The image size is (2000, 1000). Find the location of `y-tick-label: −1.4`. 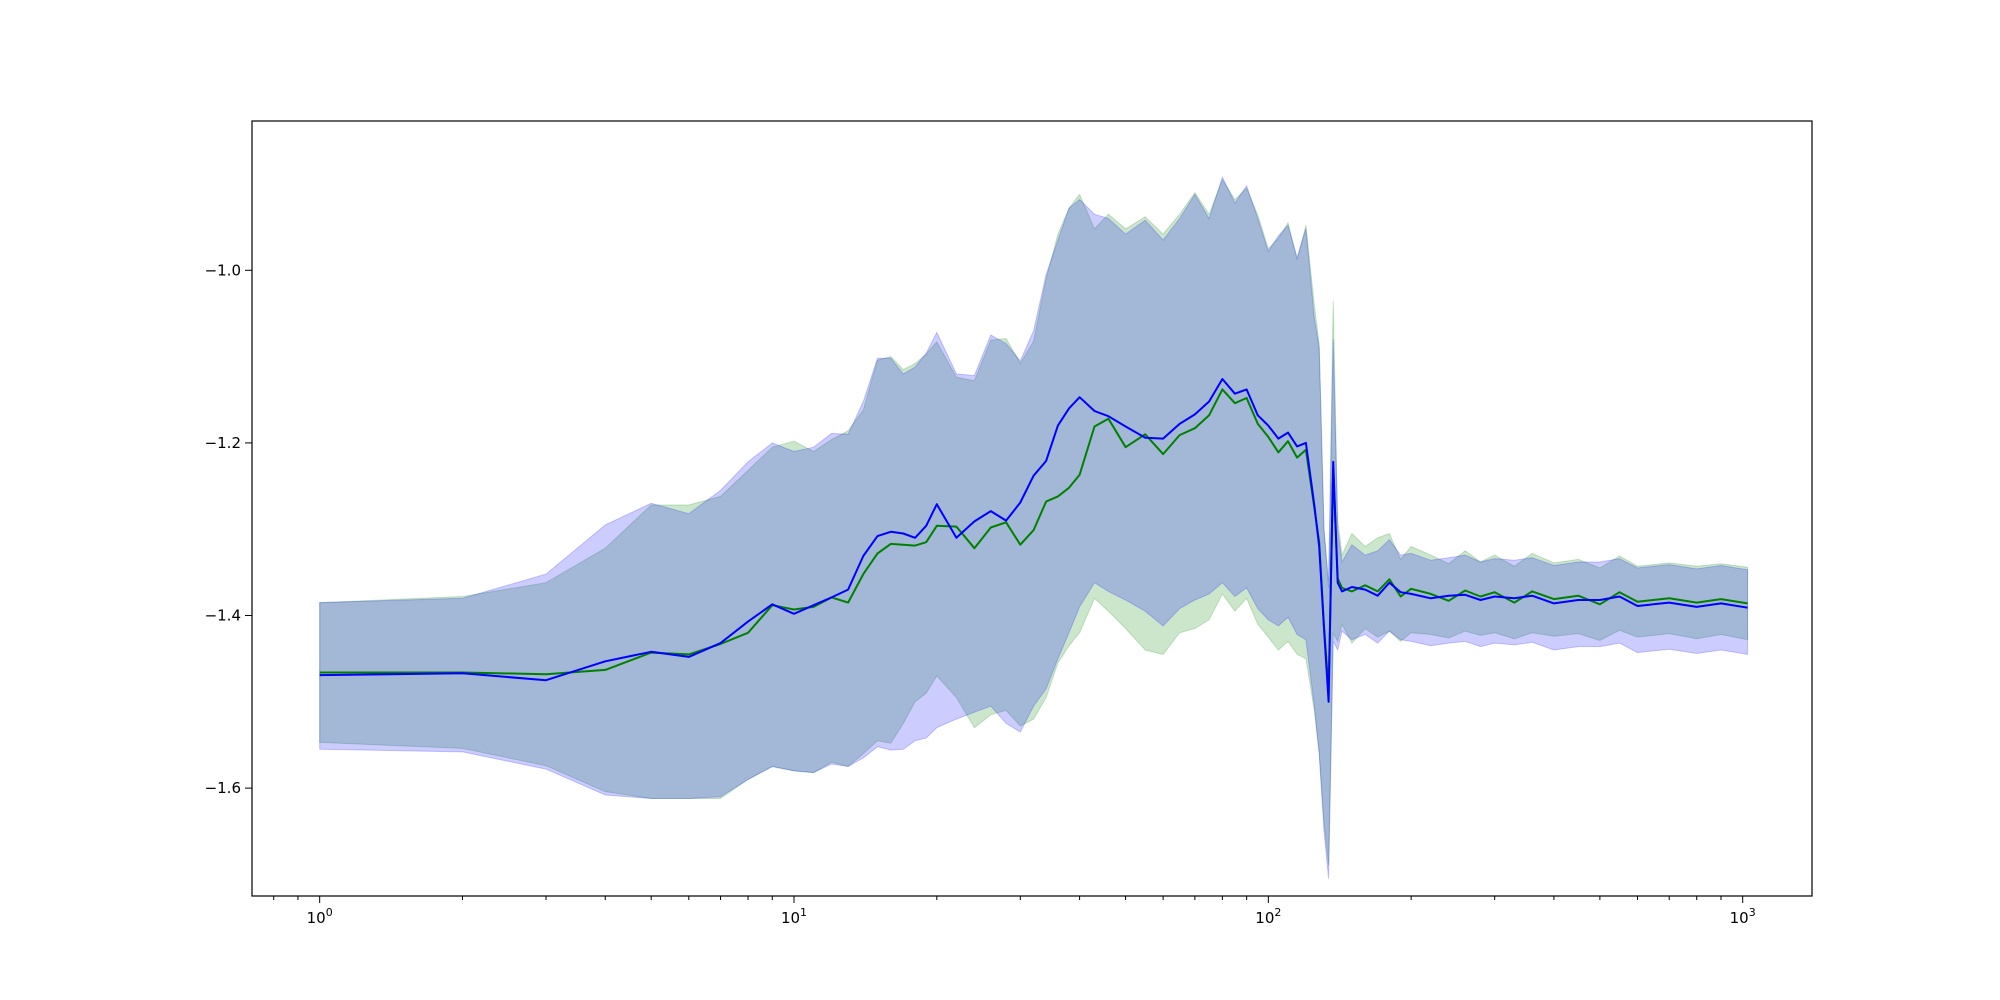

y-tick-label: −1.4 is located at coordinates (223, 616).